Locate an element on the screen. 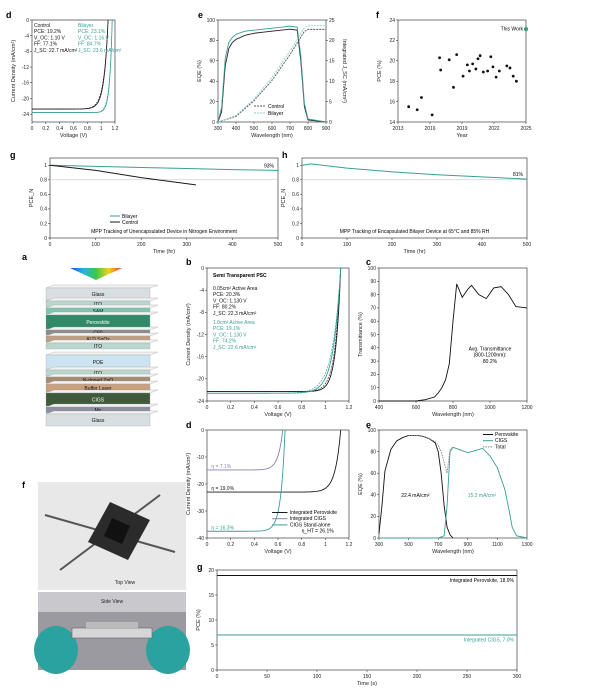 The image size is (592, 699). x-axis-label: Wavelength (nm) is located at coordinates (453, 552).